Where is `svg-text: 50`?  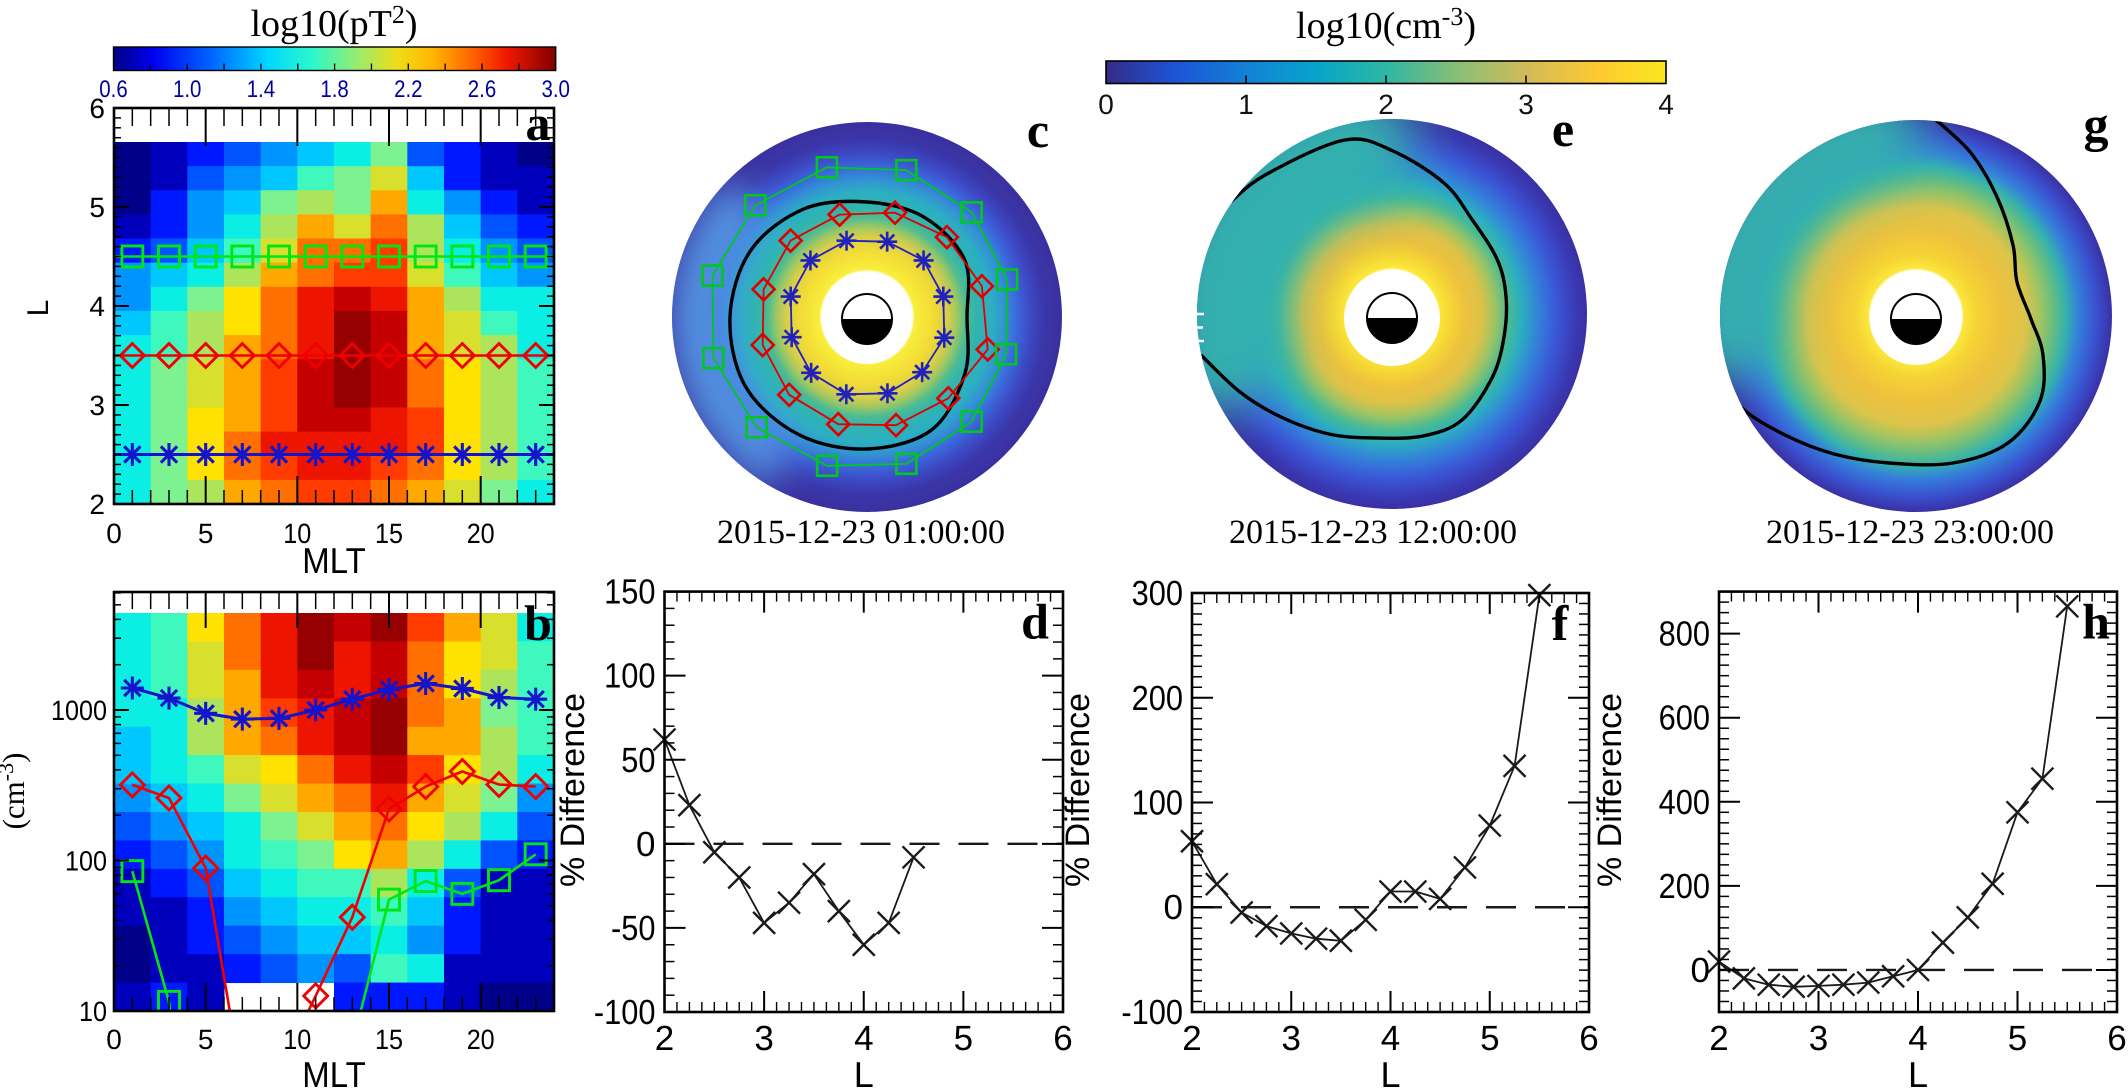
svg-text: 50 is located at coordinates (638, 760).